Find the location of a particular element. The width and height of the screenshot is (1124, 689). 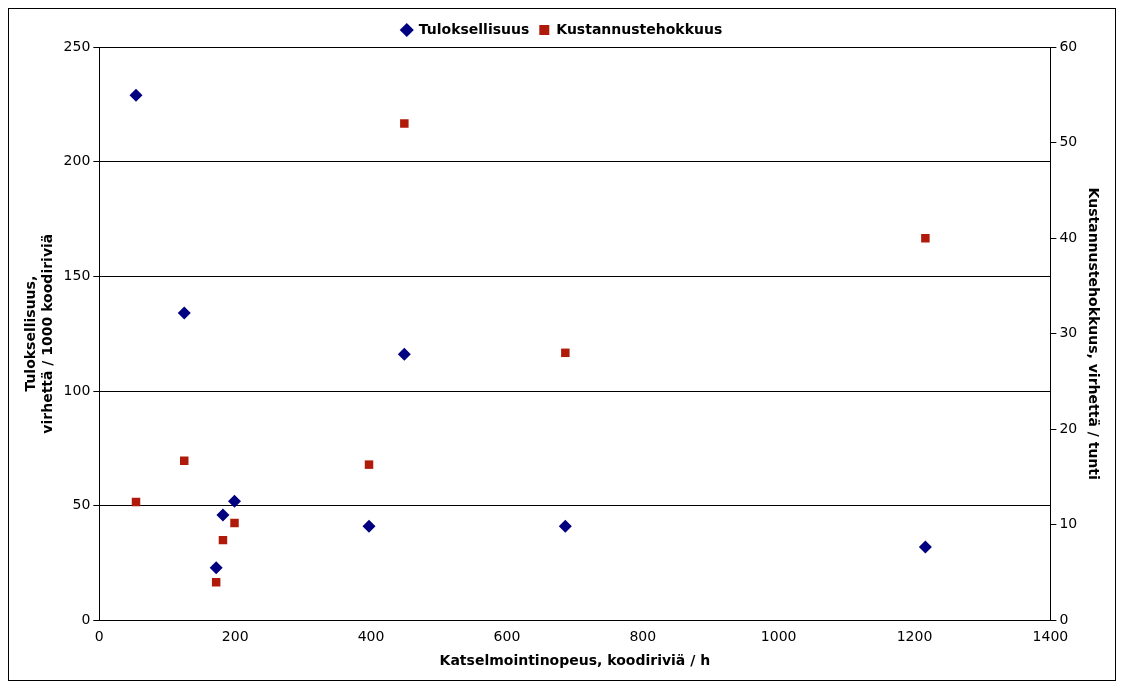

y-tick-label: 50 is located at coordinates (81, 504).